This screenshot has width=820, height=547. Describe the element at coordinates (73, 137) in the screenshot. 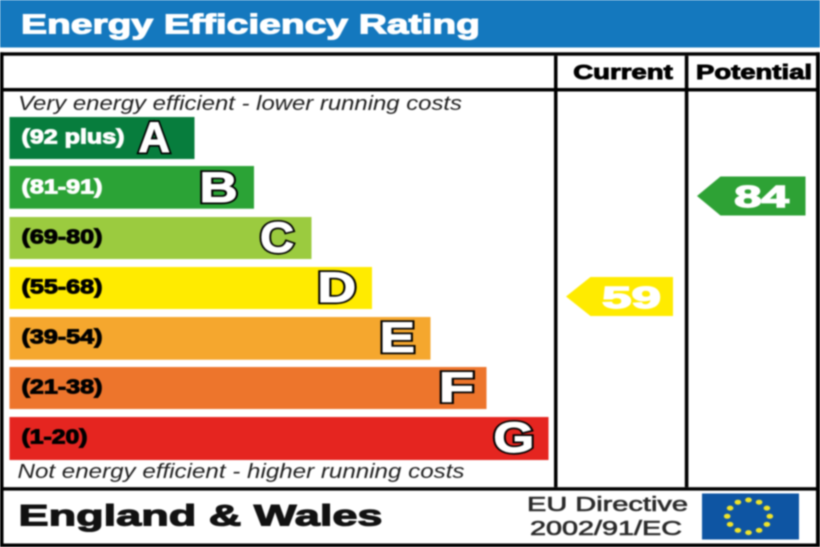

I see `svg-text: (92 plus)` at that location.